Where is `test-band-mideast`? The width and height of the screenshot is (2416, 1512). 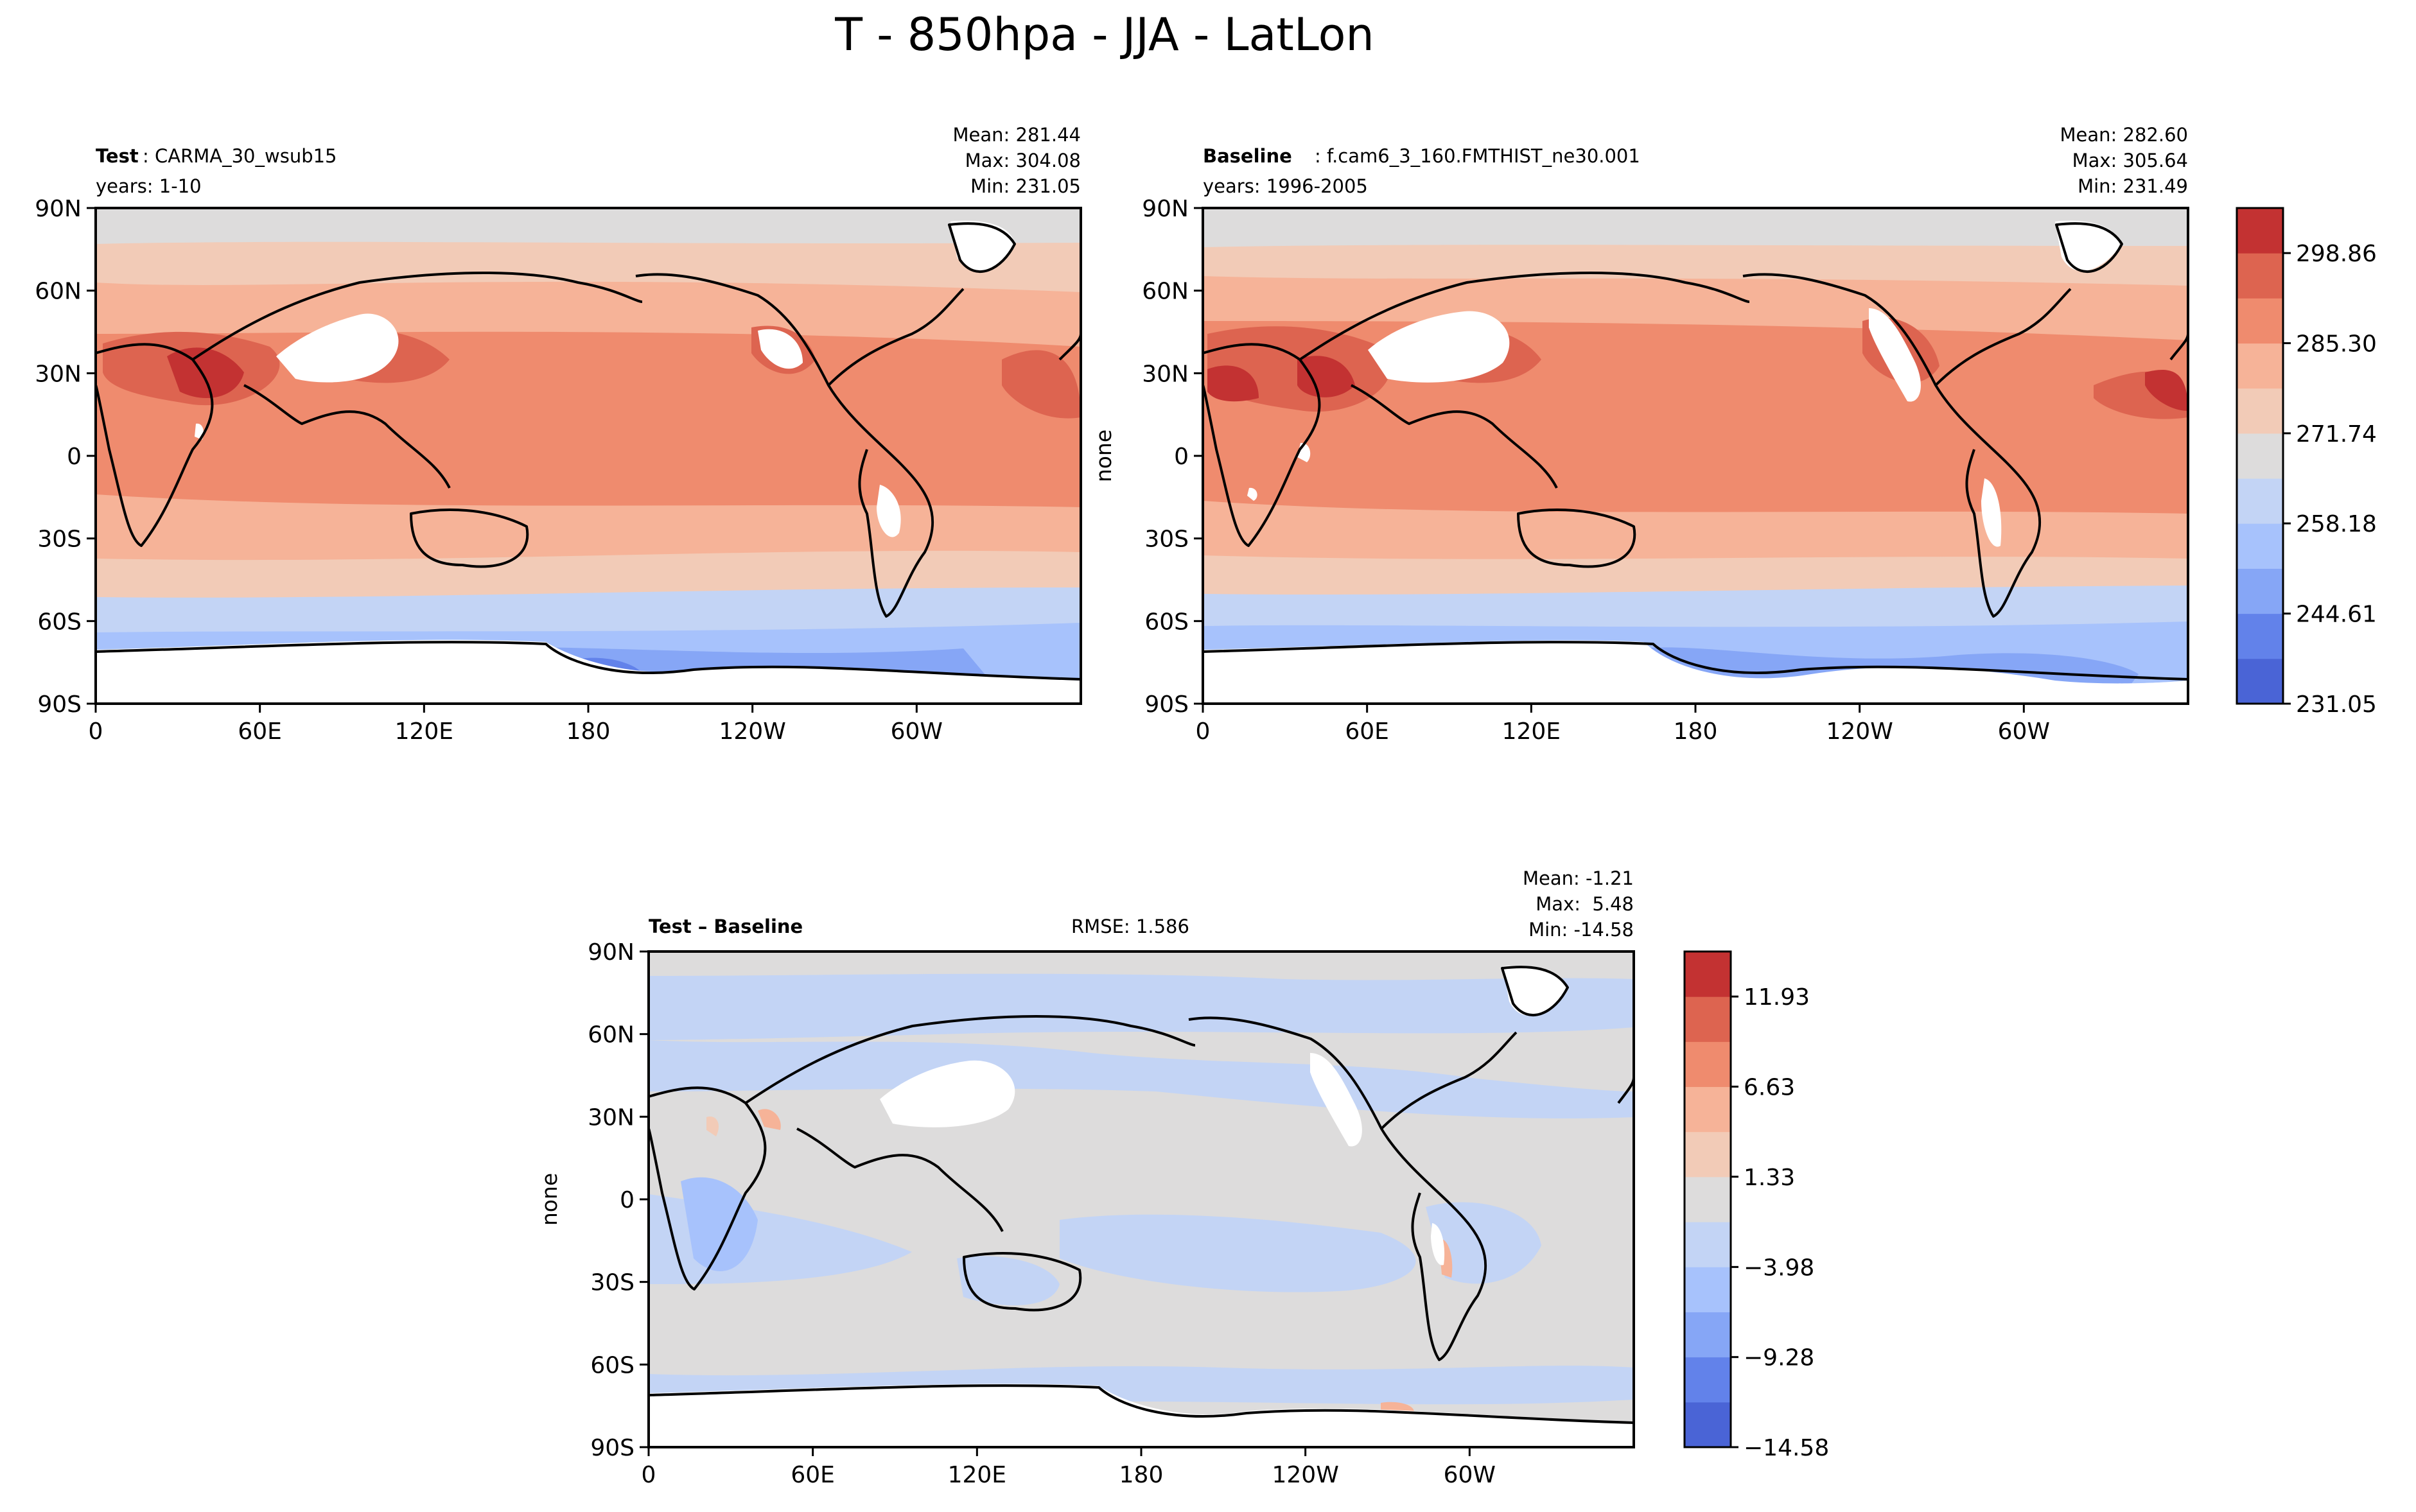
test-band-mideast is located at coordinates (205, 372).